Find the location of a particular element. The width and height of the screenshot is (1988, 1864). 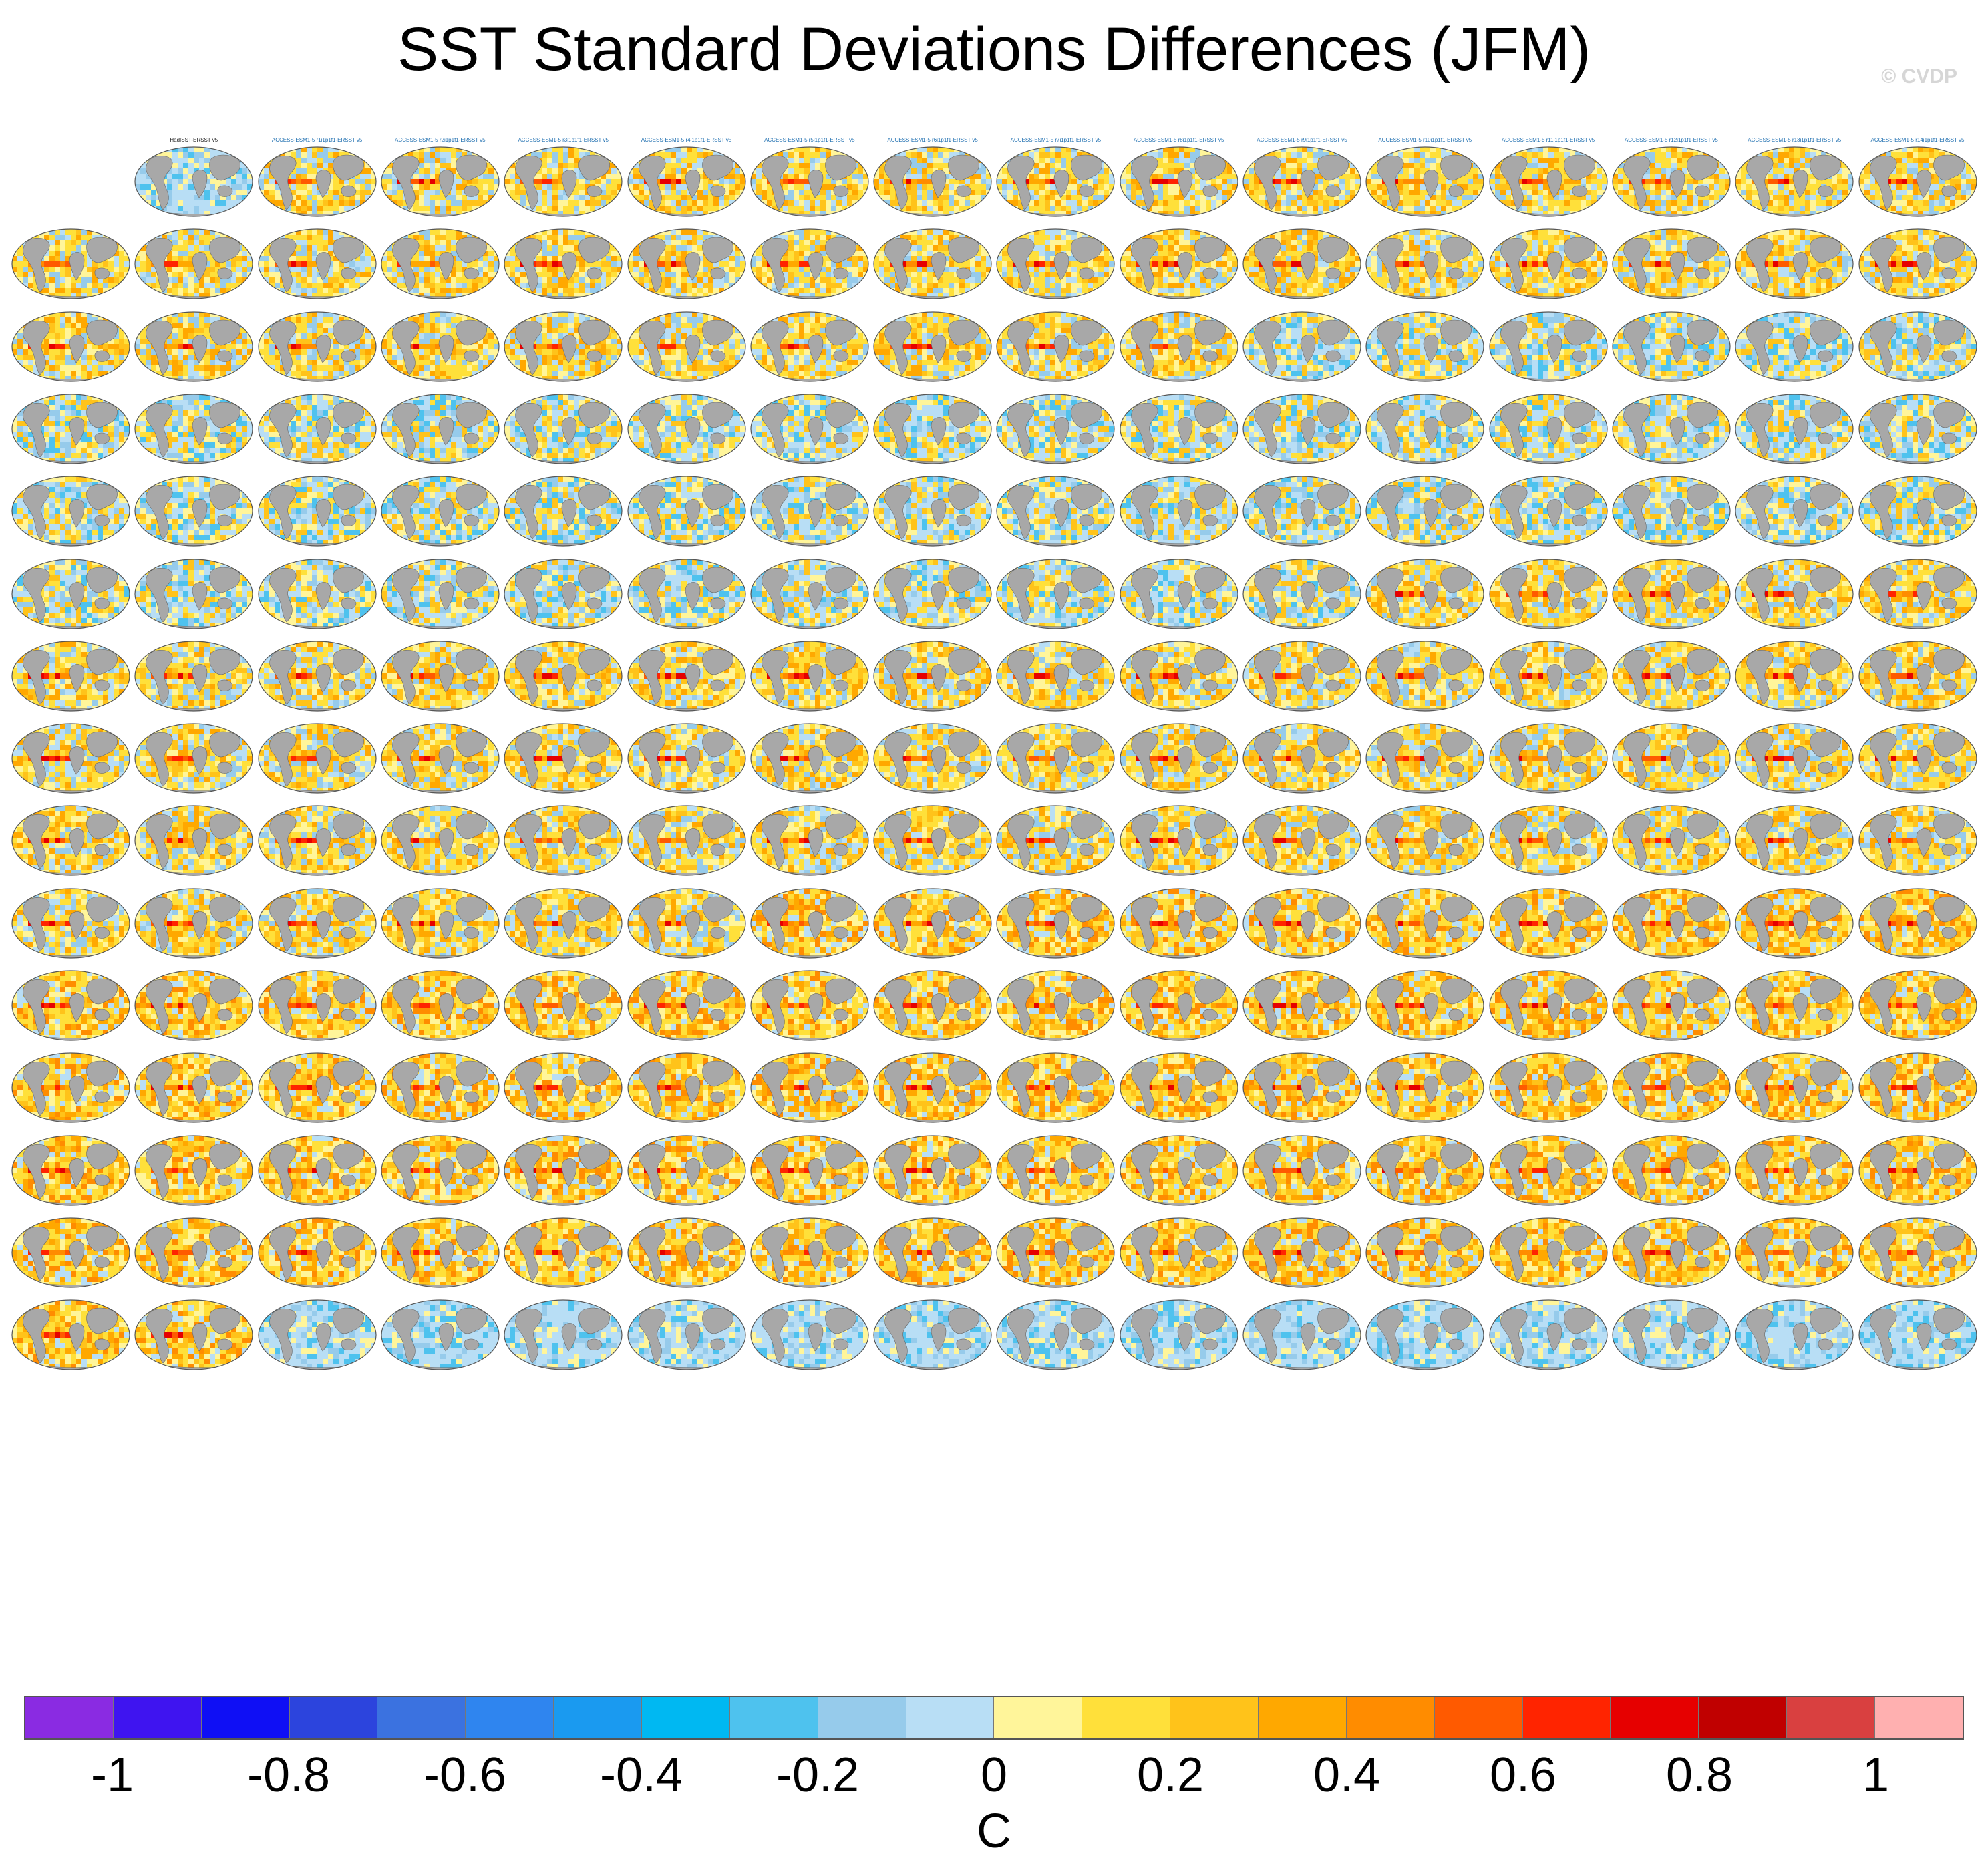

panel-title: ACCESS-ESM1-5 r5i1p1f1-ERSST v5 is located at coordinates (809, 140).